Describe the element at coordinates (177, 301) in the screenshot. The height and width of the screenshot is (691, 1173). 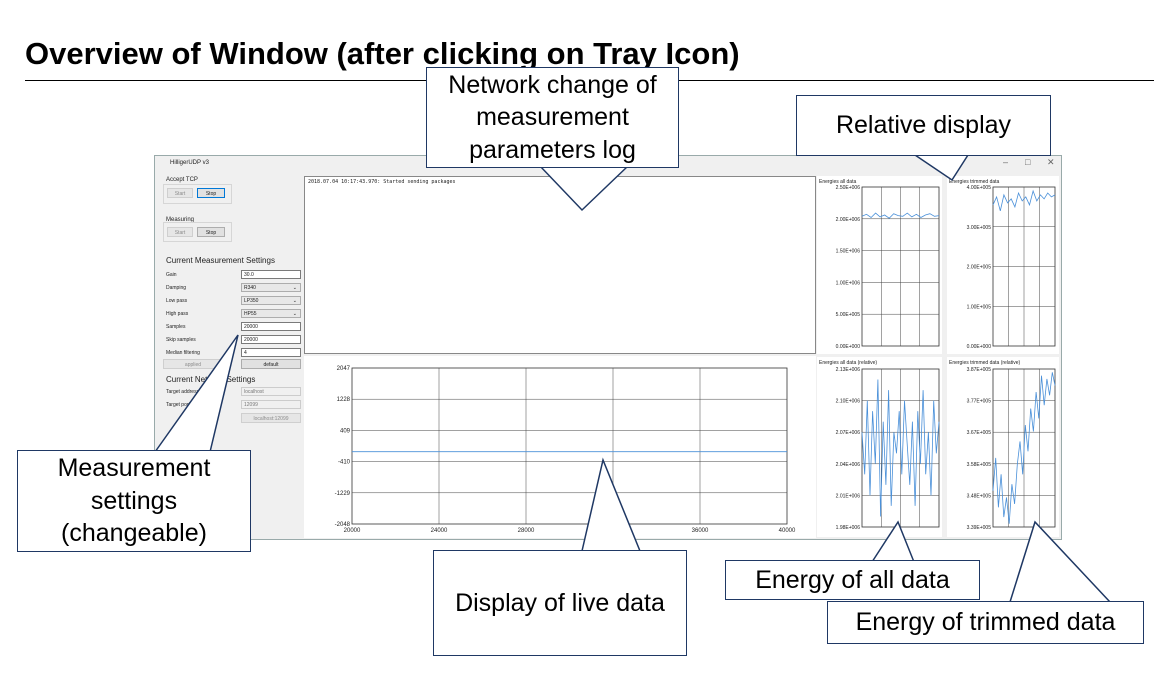
I see `low-pass-label: Low pass` at that location.